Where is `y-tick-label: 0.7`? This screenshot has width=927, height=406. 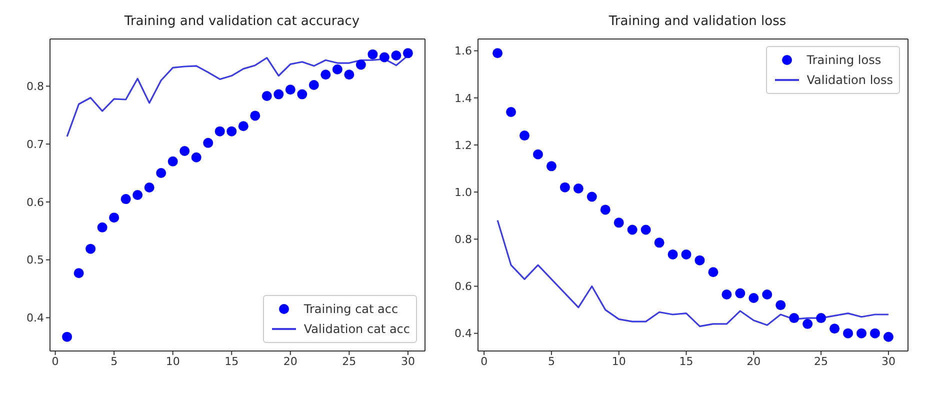 y-tick-label: 0.7 is located at coordinates (35, 144).